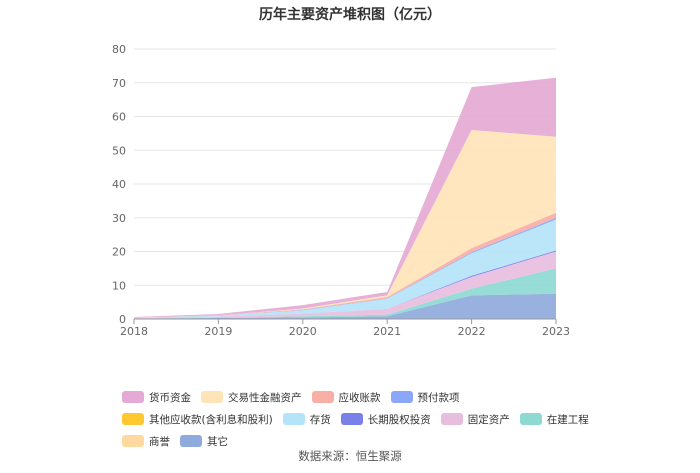 Image resolution: width=700 pixels, height=473 pixels. What do you see at coordinates (122, 319) in the screenshot?
I see `y-tick-label: 0` at bounding box center [122, 319].